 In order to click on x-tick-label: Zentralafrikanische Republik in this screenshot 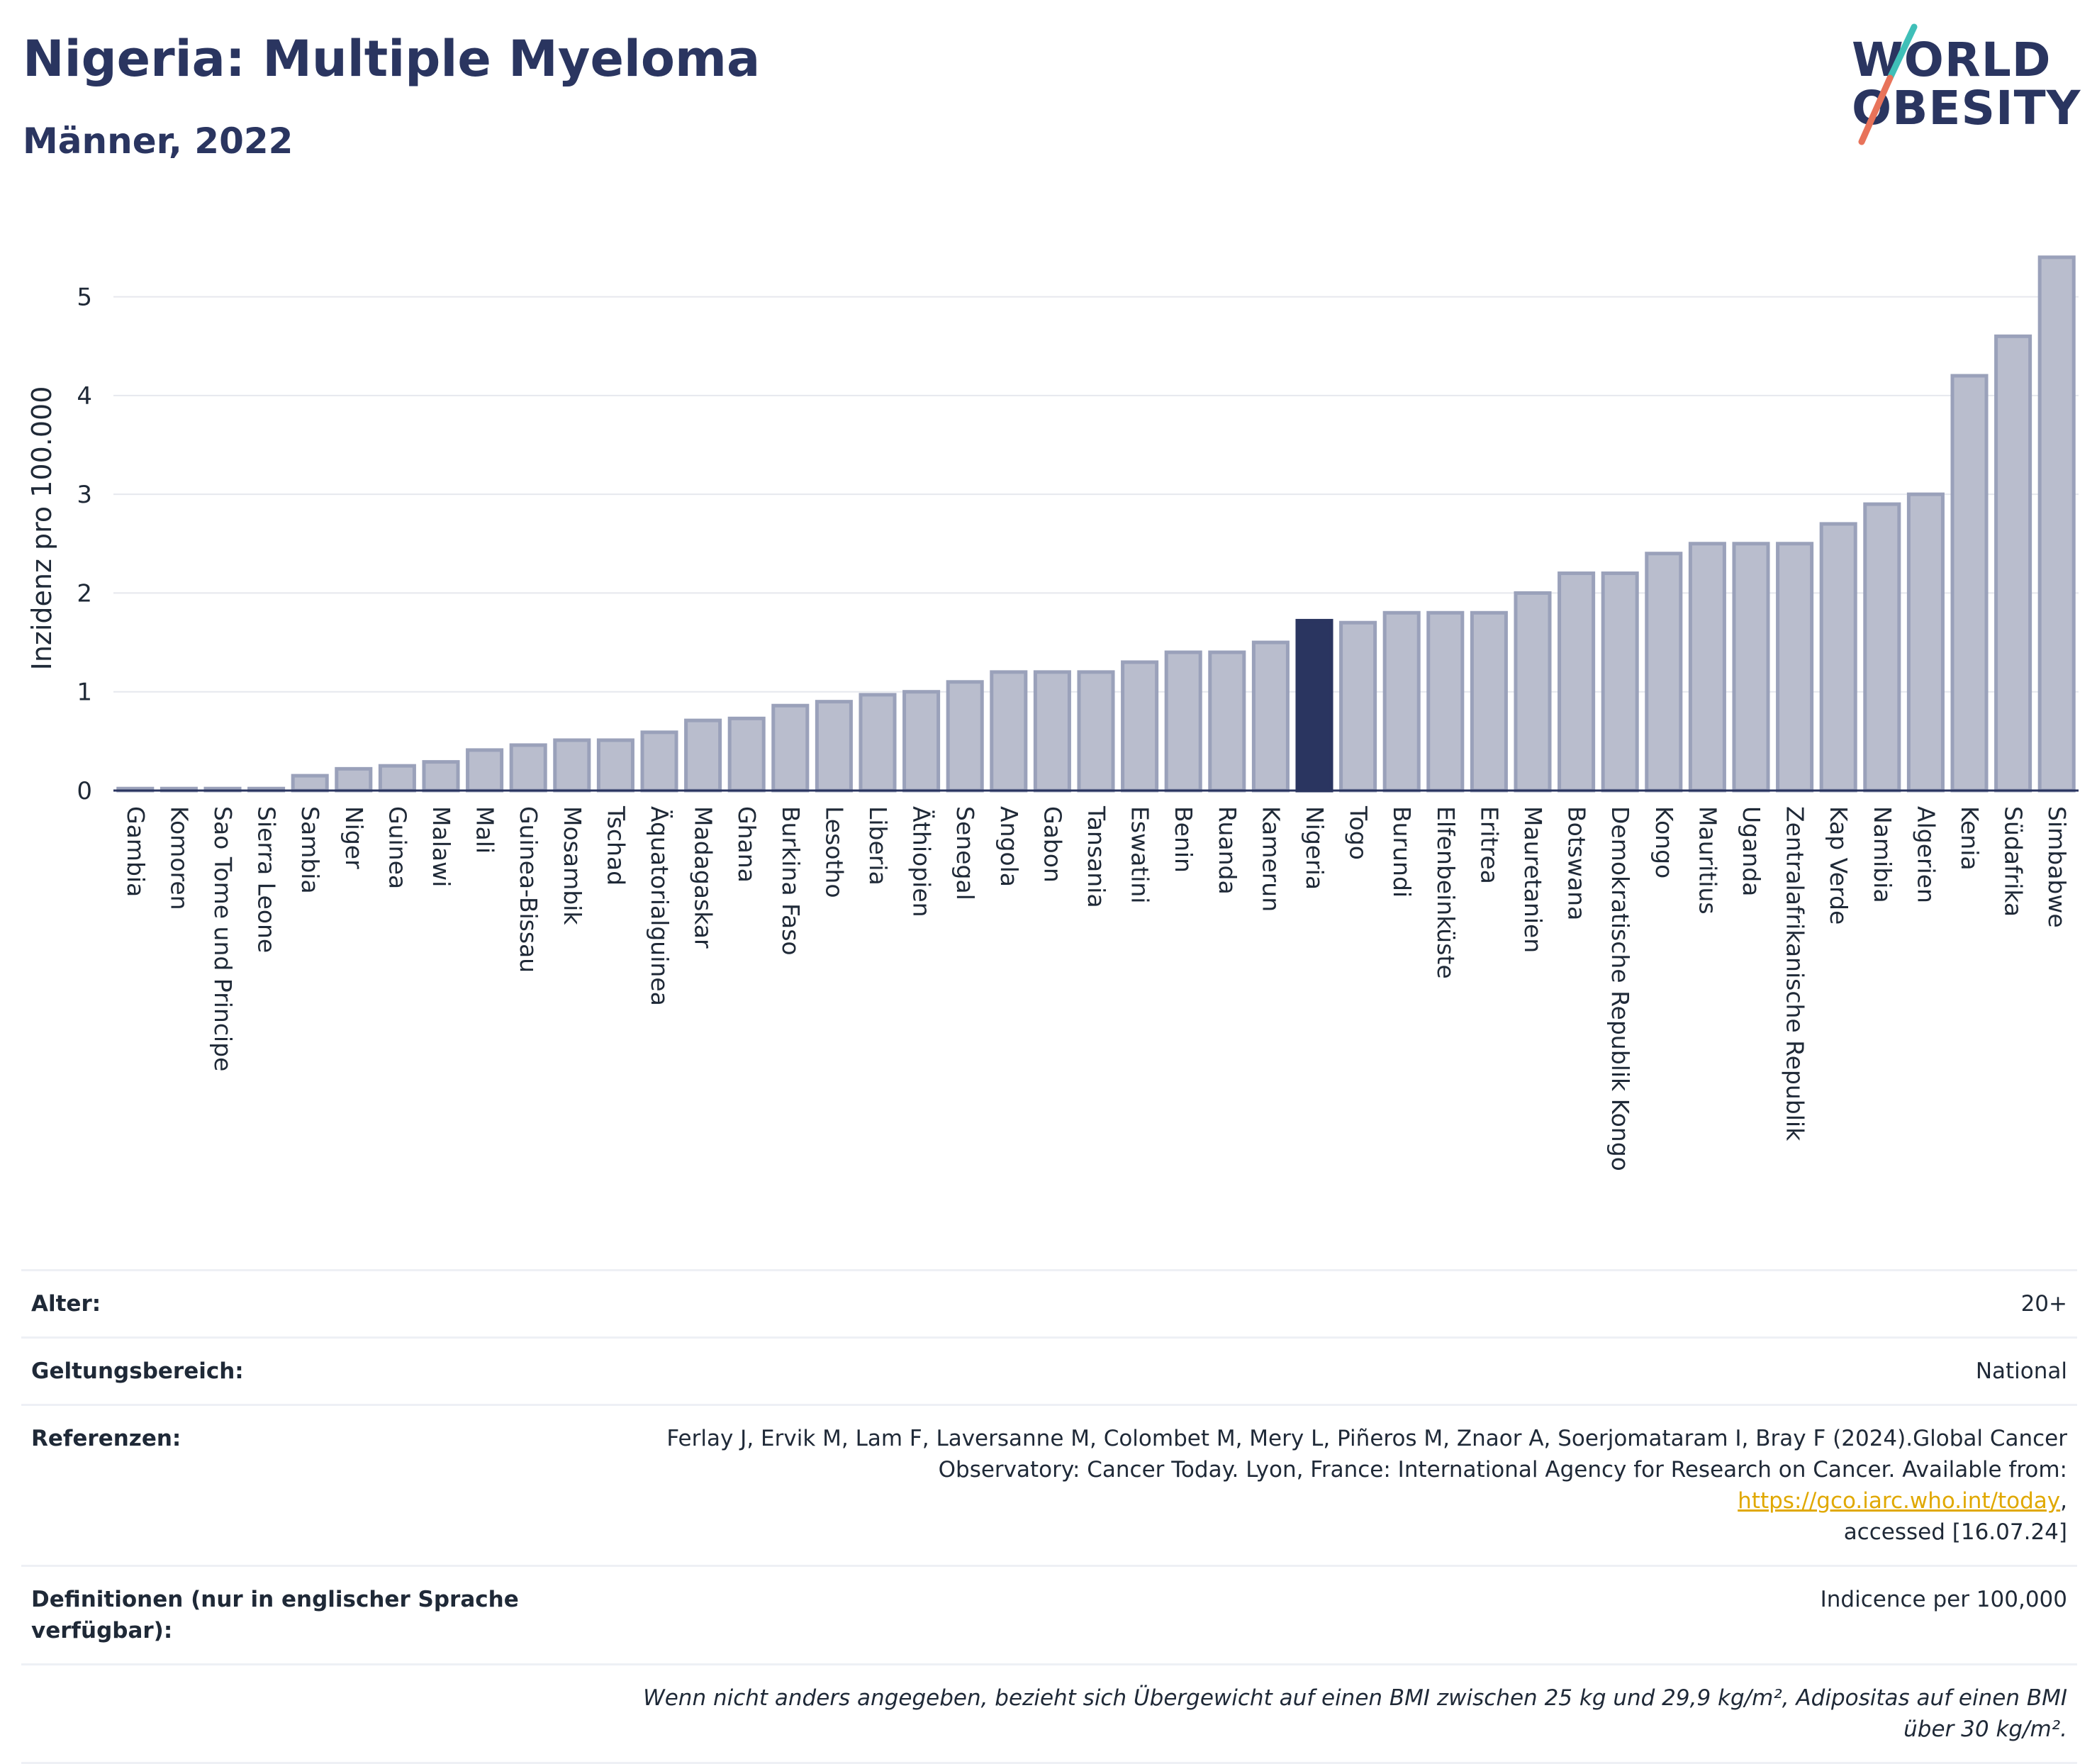, I will do `click(1795, 973)`.